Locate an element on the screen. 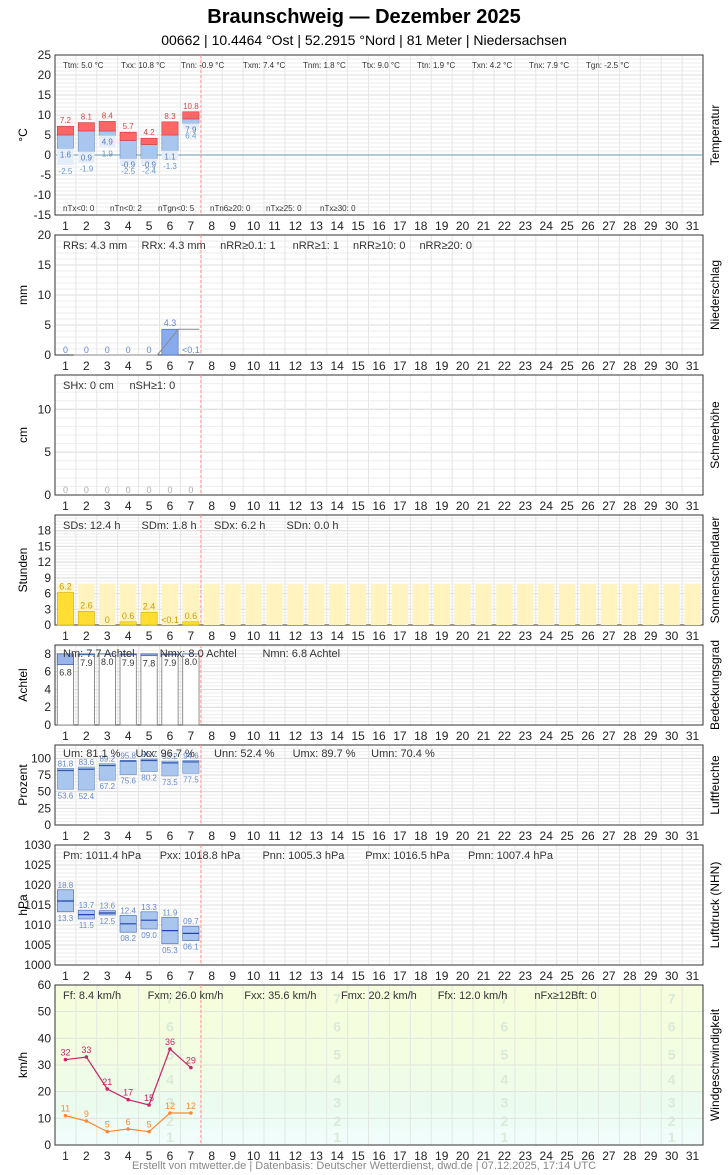 This screenshot has width=728, height=1175. stat-label: nTgn<0: 5 is located at coordinates (176, 208).